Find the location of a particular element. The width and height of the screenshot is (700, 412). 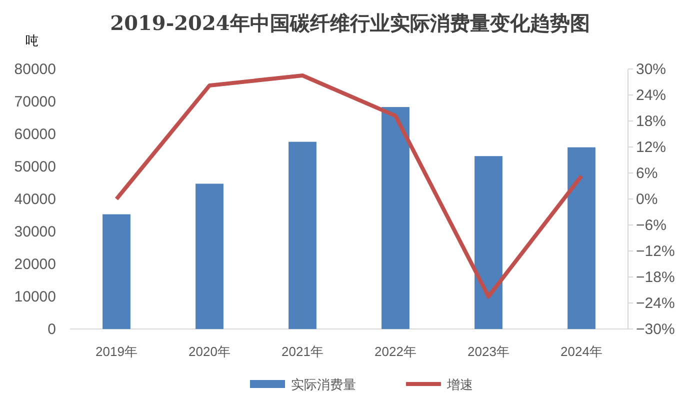

y-tick-label: 60000 is located at coordinates (35, 134).